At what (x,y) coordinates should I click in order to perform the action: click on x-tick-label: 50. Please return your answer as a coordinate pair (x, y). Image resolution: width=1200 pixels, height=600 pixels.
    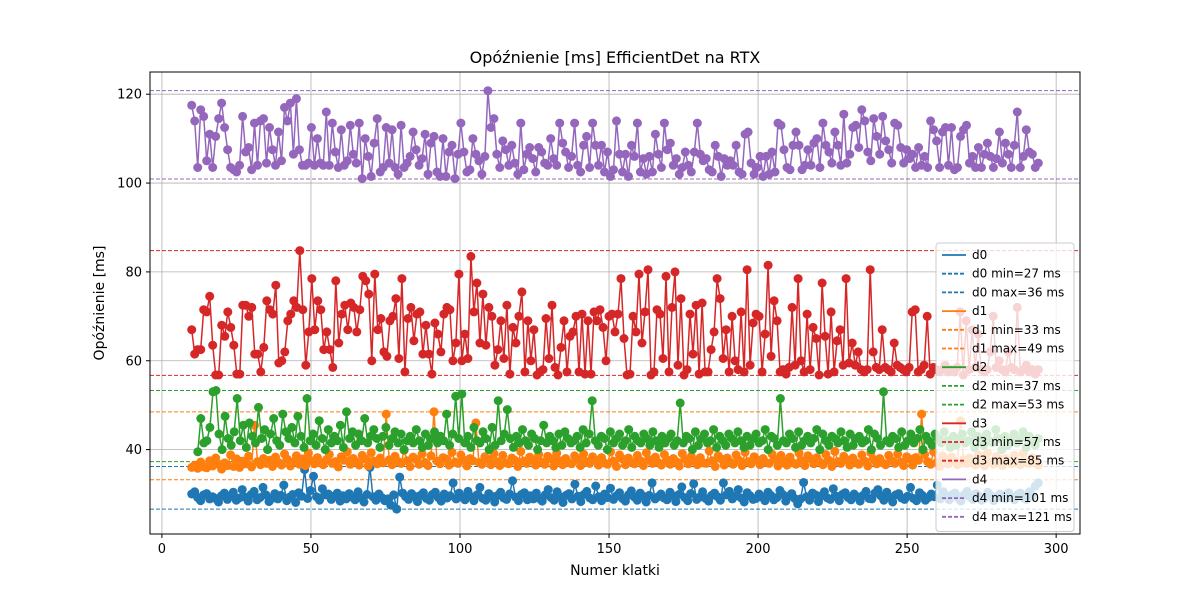
    Looking at the image, I should click on (311, 549).